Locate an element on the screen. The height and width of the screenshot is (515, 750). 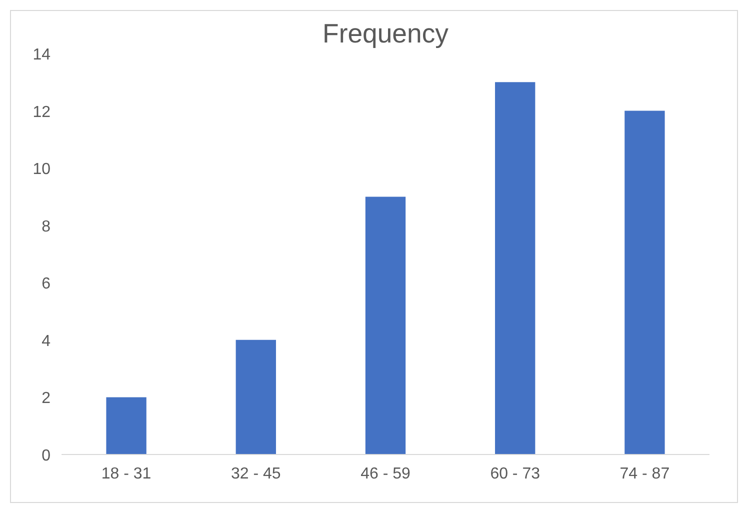
y-tick-label: 10 is located at coordinates (41, 169).